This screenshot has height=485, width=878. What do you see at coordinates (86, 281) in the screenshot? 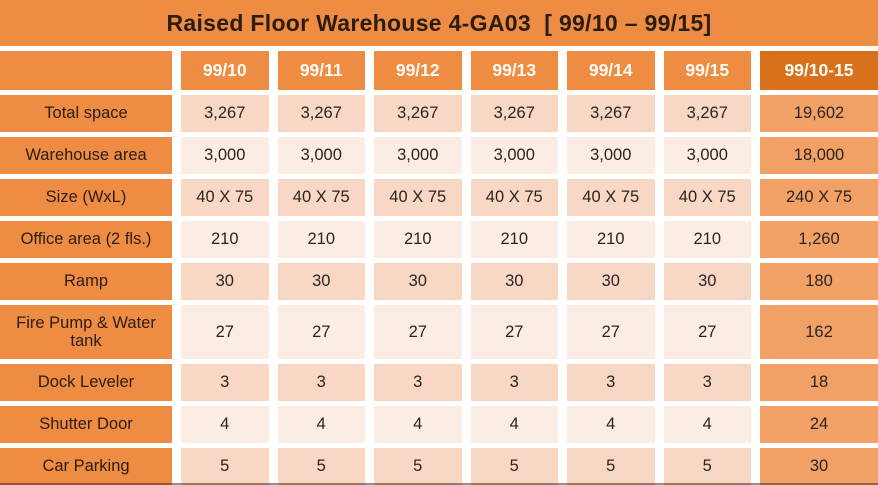
I see `row-label: Ramp` at bounding box center [86, 281].